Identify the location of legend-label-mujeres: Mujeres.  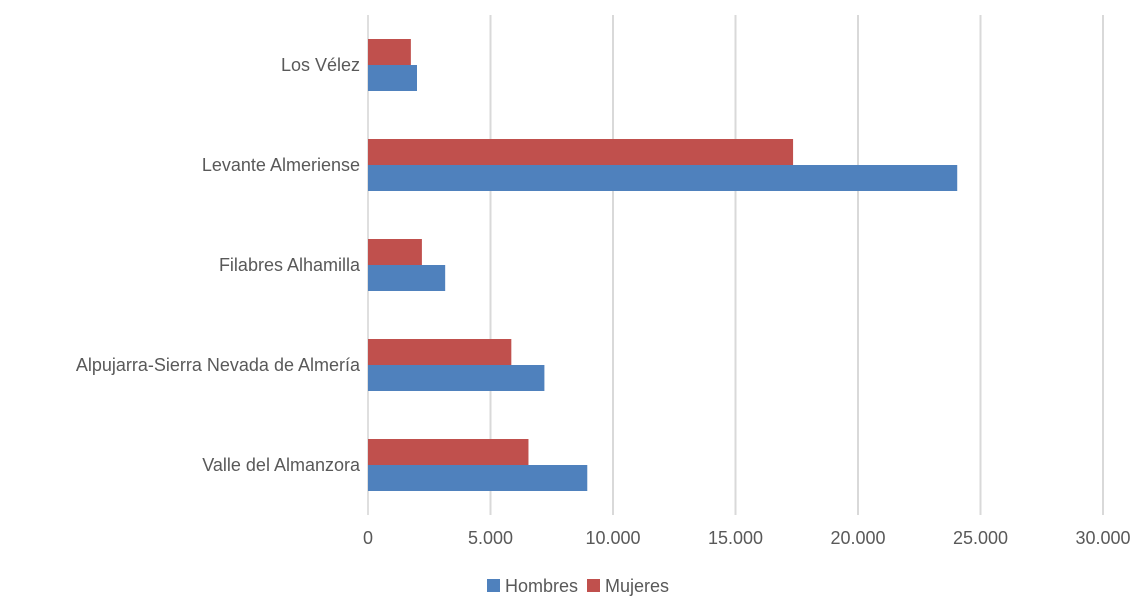
(637, 586).